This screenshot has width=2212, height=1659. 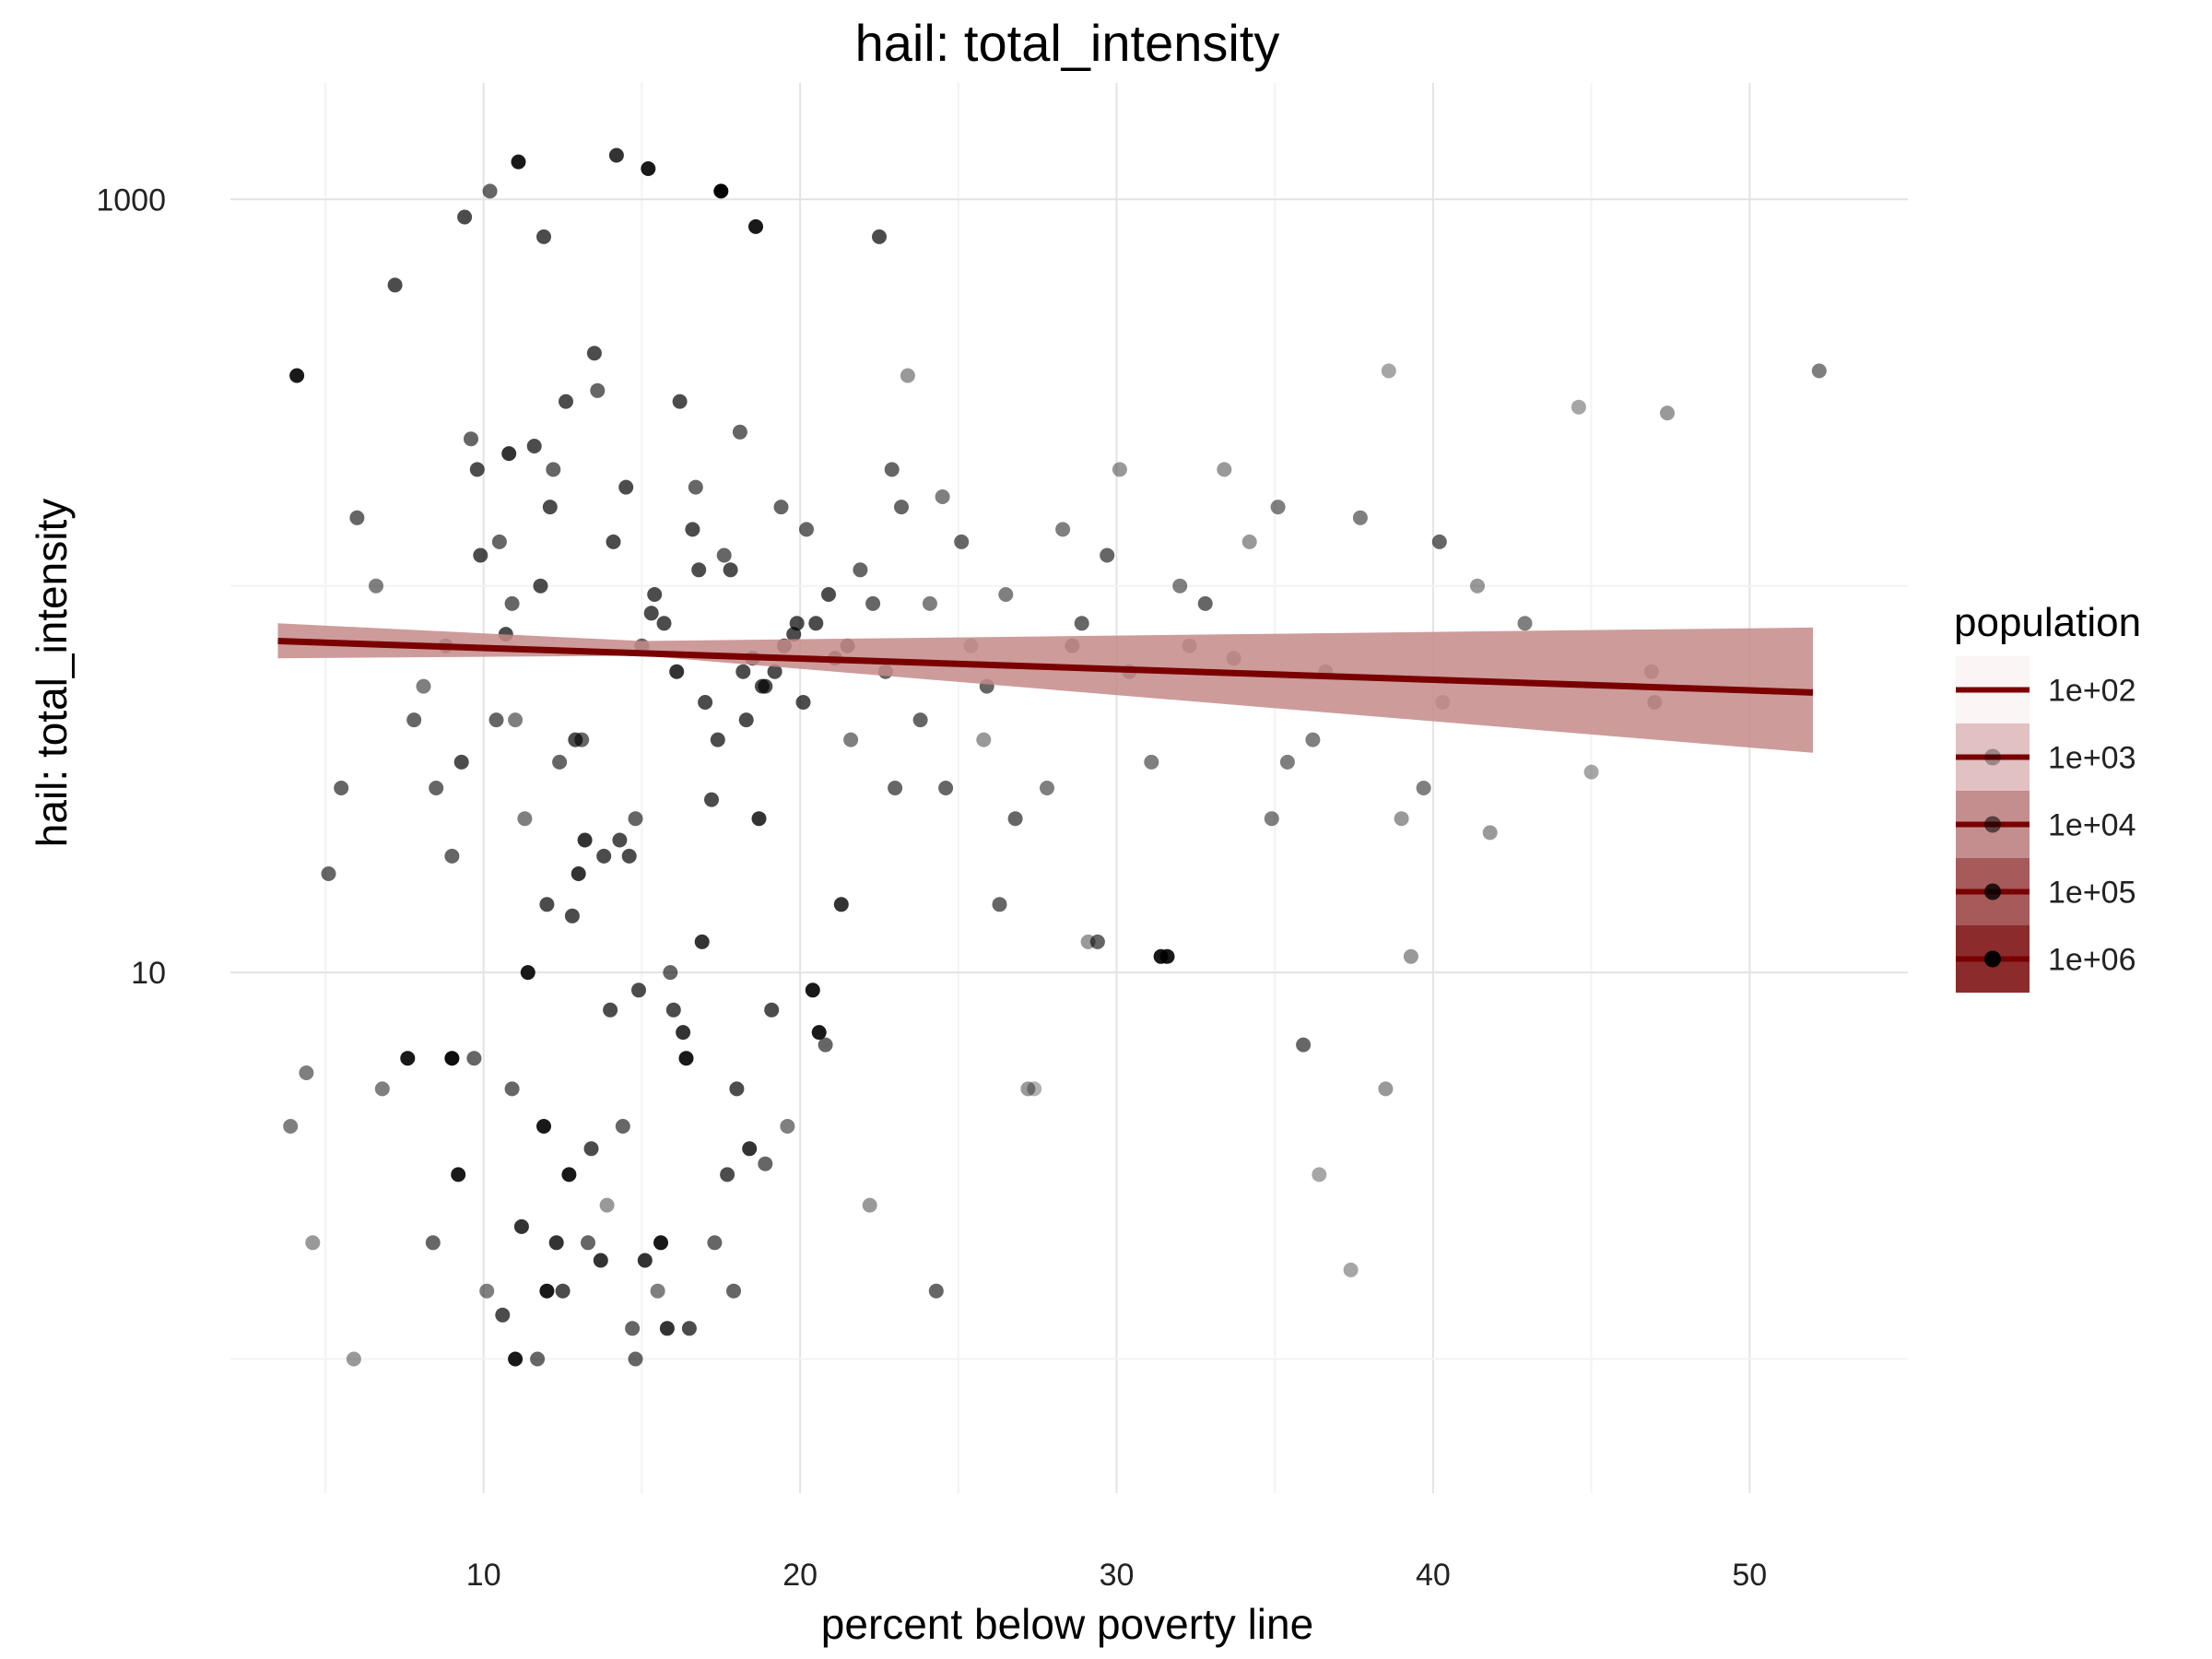 What do you see at coordinates (1045, 667) in the screenshot?
I see `trend-line` at bounding box center [1045, 667].